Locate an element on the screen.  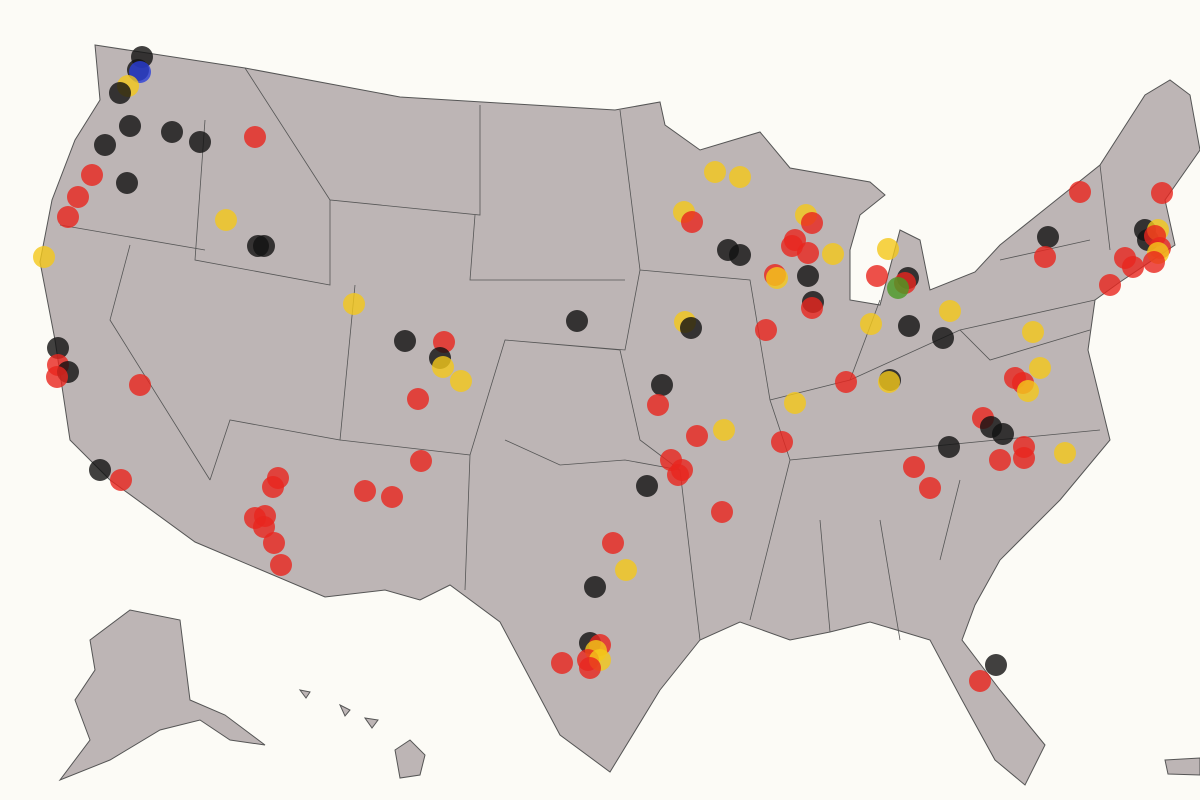
alaska is located at coordinates (162, 695).